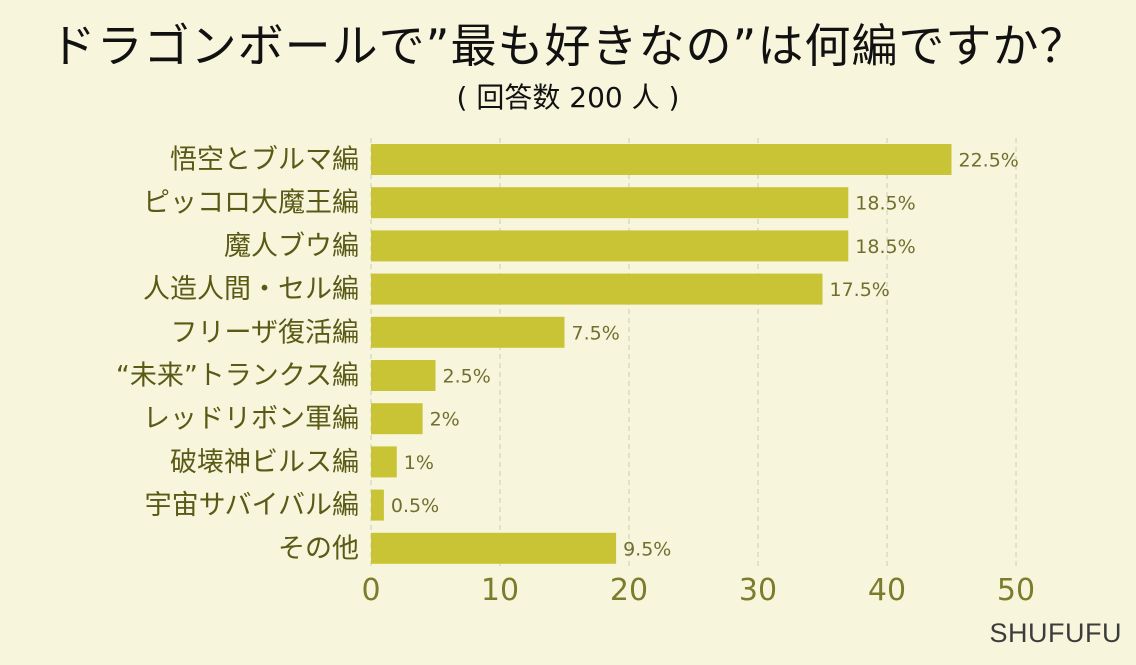  Describe the element at coordinates (596, 333) in the screenshot. I see `value-label: 7.5%` at that location.